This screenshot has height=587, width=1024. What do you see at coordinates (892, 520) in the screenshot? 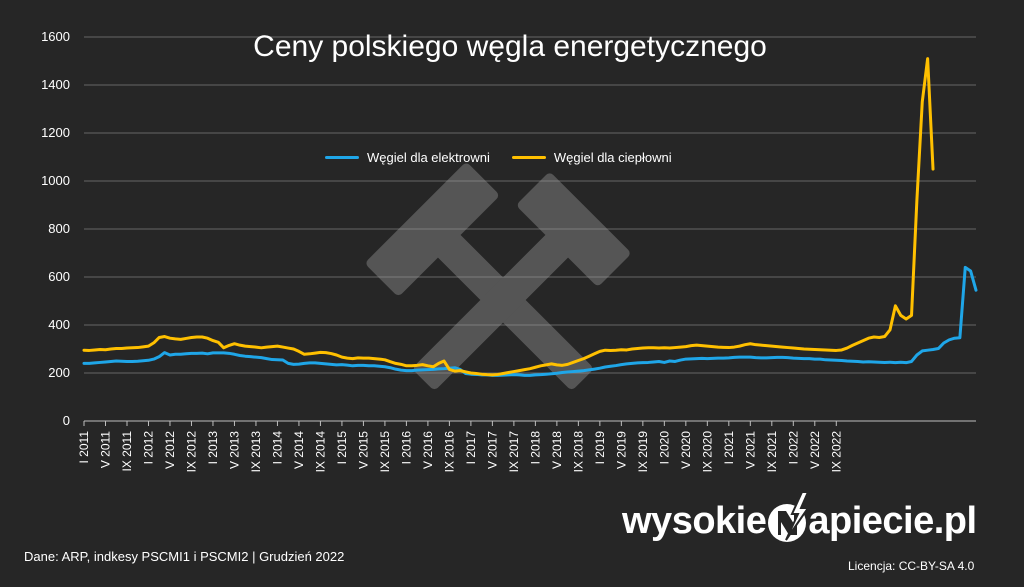
I see `brand-text-right: apiecie.pl` at bounding box center [892, 520].